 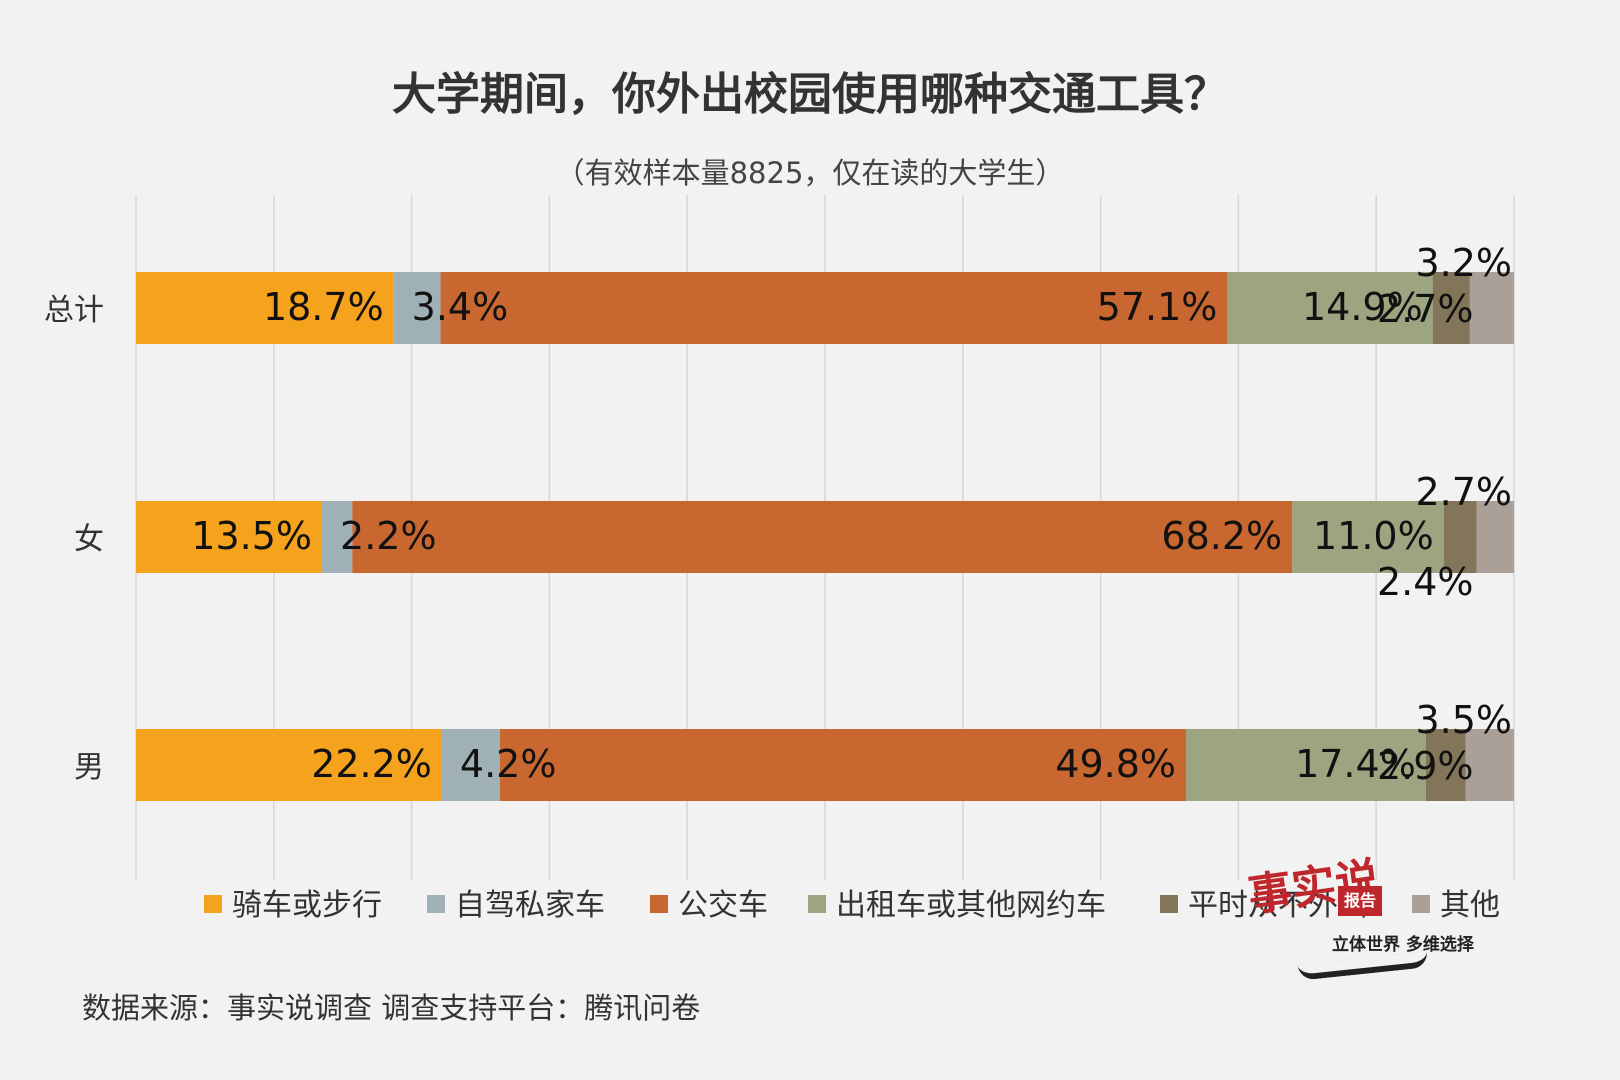 I want to click on watermark-logo-box: 报告, so click(x=1360, y=901).